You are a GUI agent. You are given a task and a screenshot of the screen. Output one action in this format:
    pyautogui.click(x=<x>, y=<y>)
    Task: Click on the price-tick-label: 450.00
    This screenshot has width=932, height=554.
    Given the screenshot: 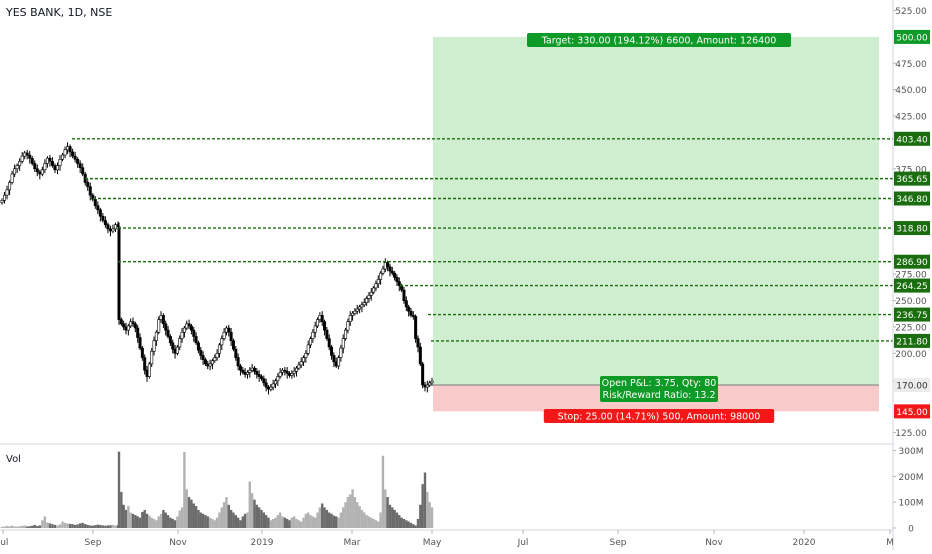 What is the action you would take?
    pyautogui.click(x=911, y=91)
    